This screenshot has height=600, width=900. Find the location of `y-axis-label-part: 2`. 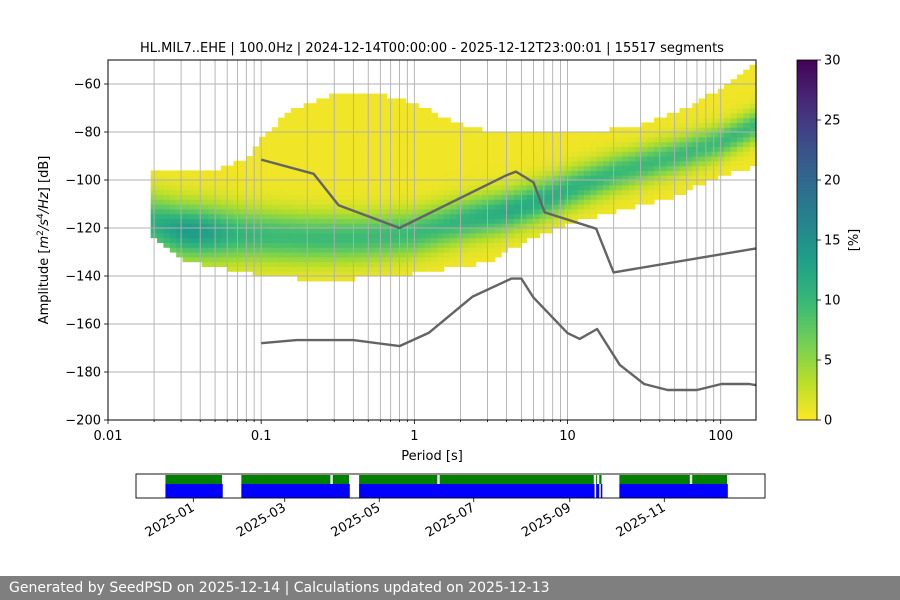

y-axis-label-part: 2 is located at coordinates (41, 233).